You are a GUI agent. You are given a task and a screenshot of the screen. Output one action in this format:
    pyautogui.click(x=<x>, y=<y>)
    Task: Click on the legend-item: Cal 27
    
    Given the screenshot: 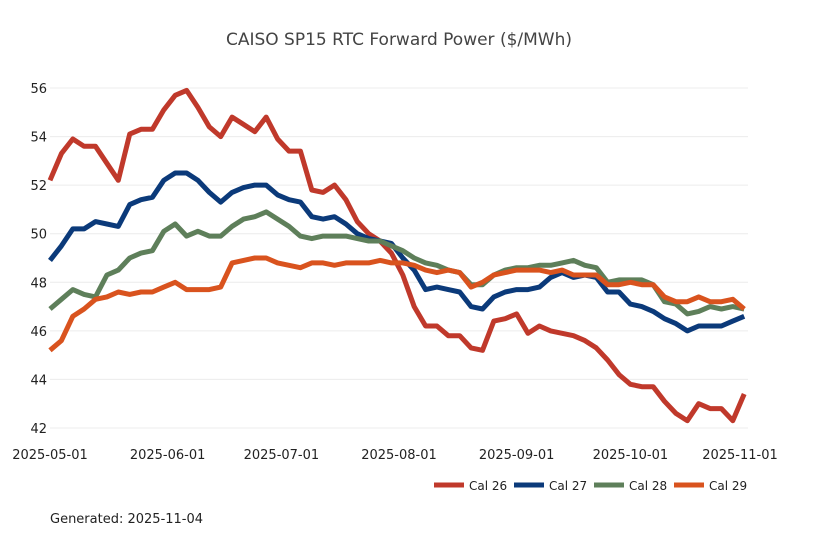 What is the action you would take?
    pyautogui.click(x=550, y=486)
    